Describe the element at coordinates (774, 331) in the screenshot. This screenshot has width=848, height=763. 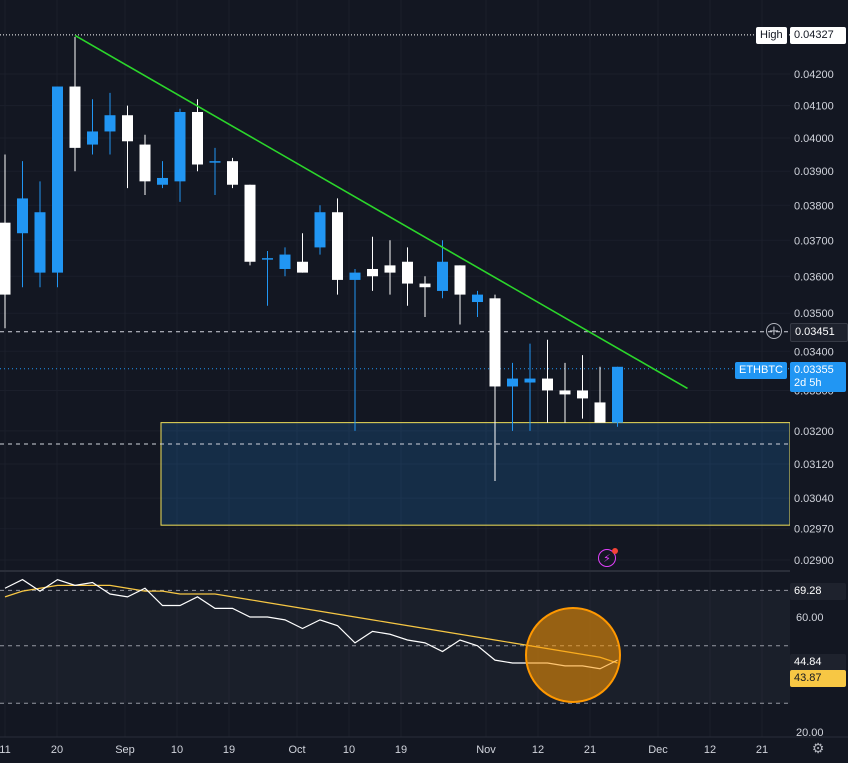
I see `add-alert-icon: +` at that location.